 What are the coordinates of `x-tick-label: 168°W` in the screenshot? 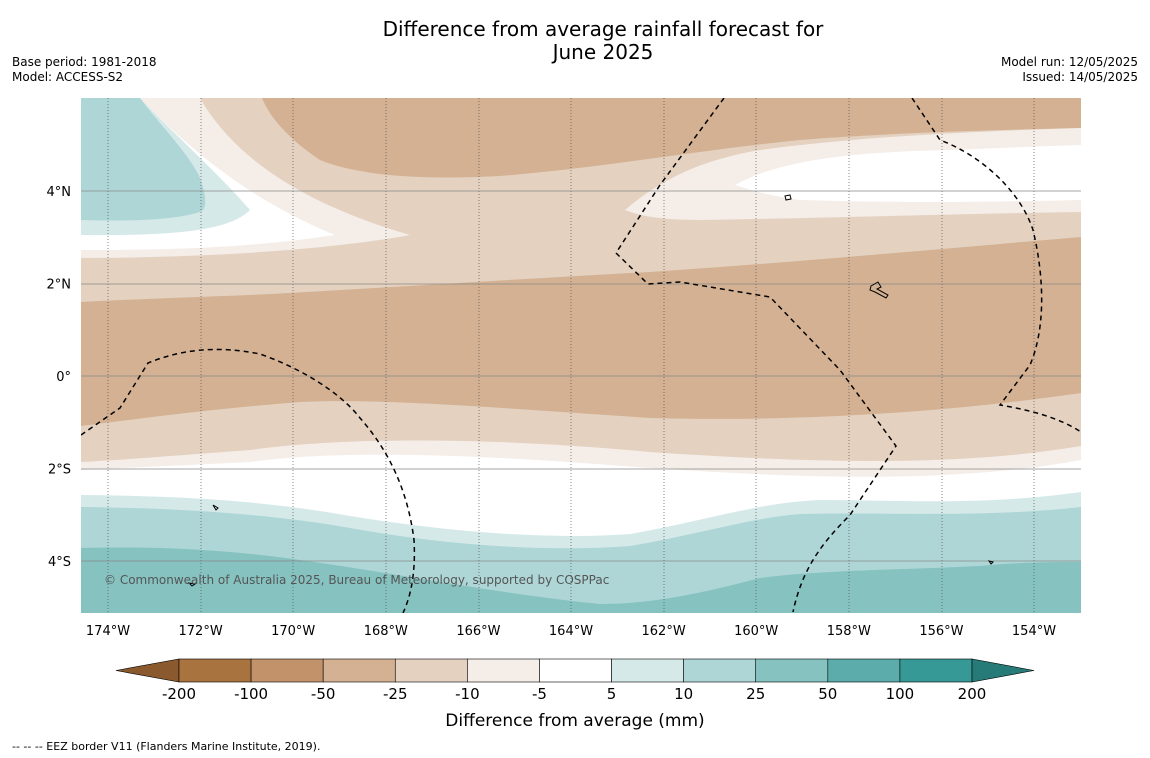 It's located at (386, 631).